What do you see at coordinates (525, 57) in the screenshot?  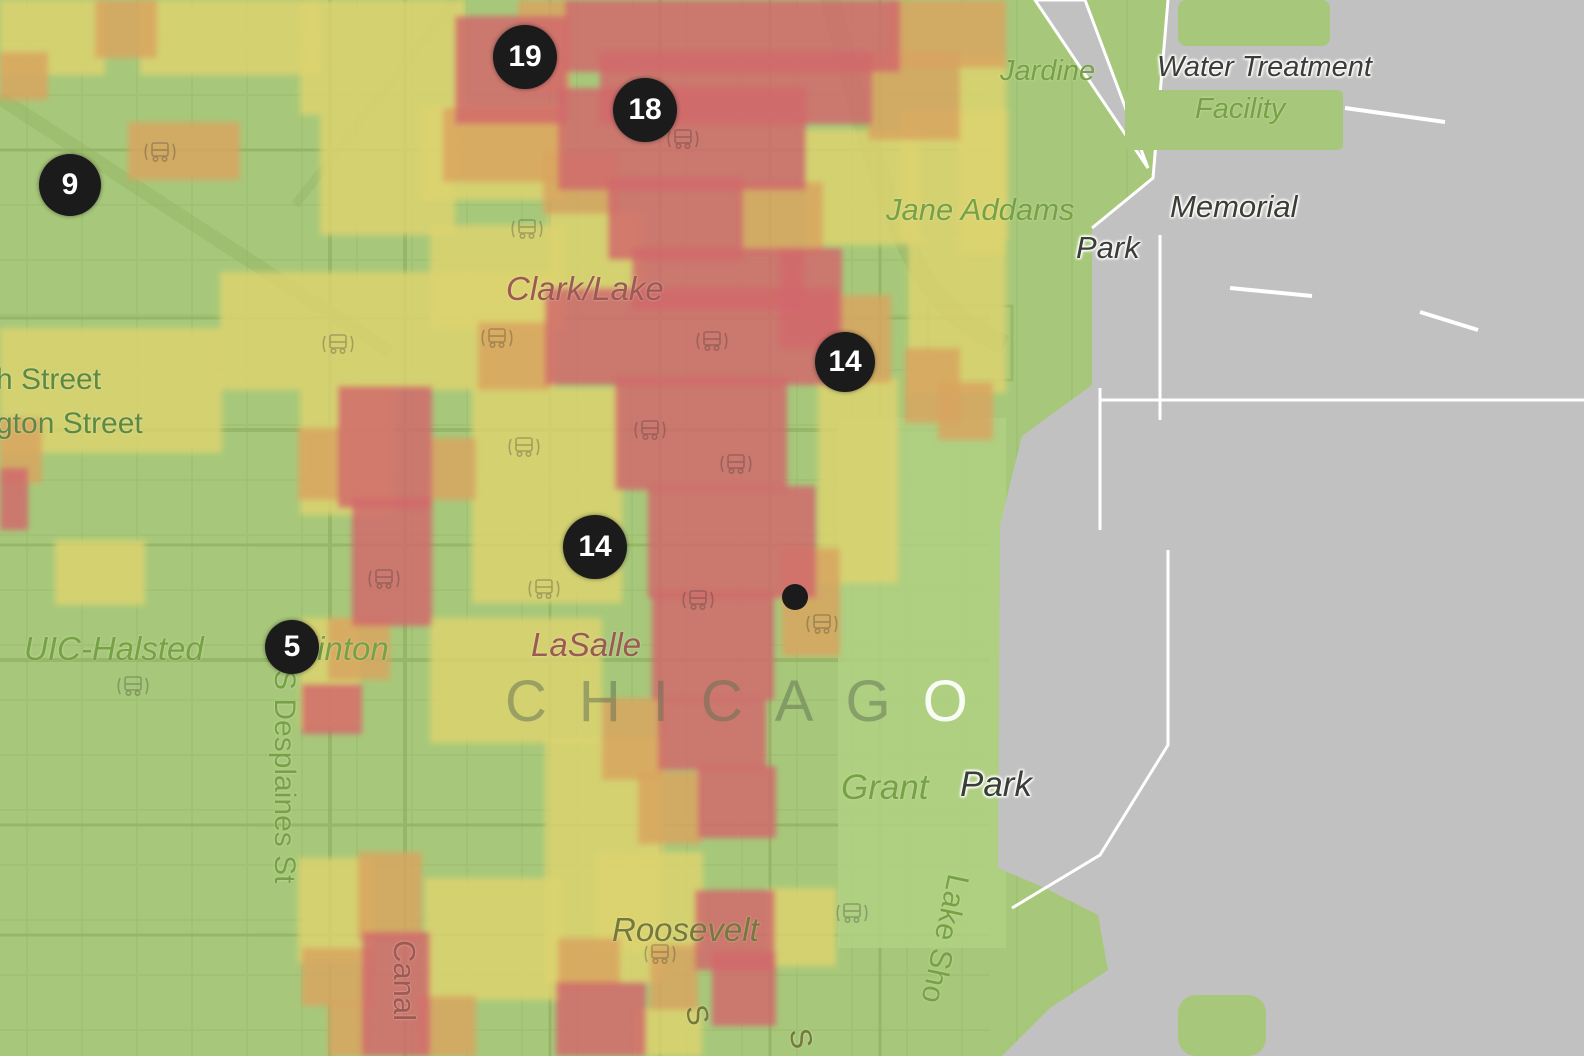 I see `cluster-marker-19: 19` at bounding box center [525, 57].